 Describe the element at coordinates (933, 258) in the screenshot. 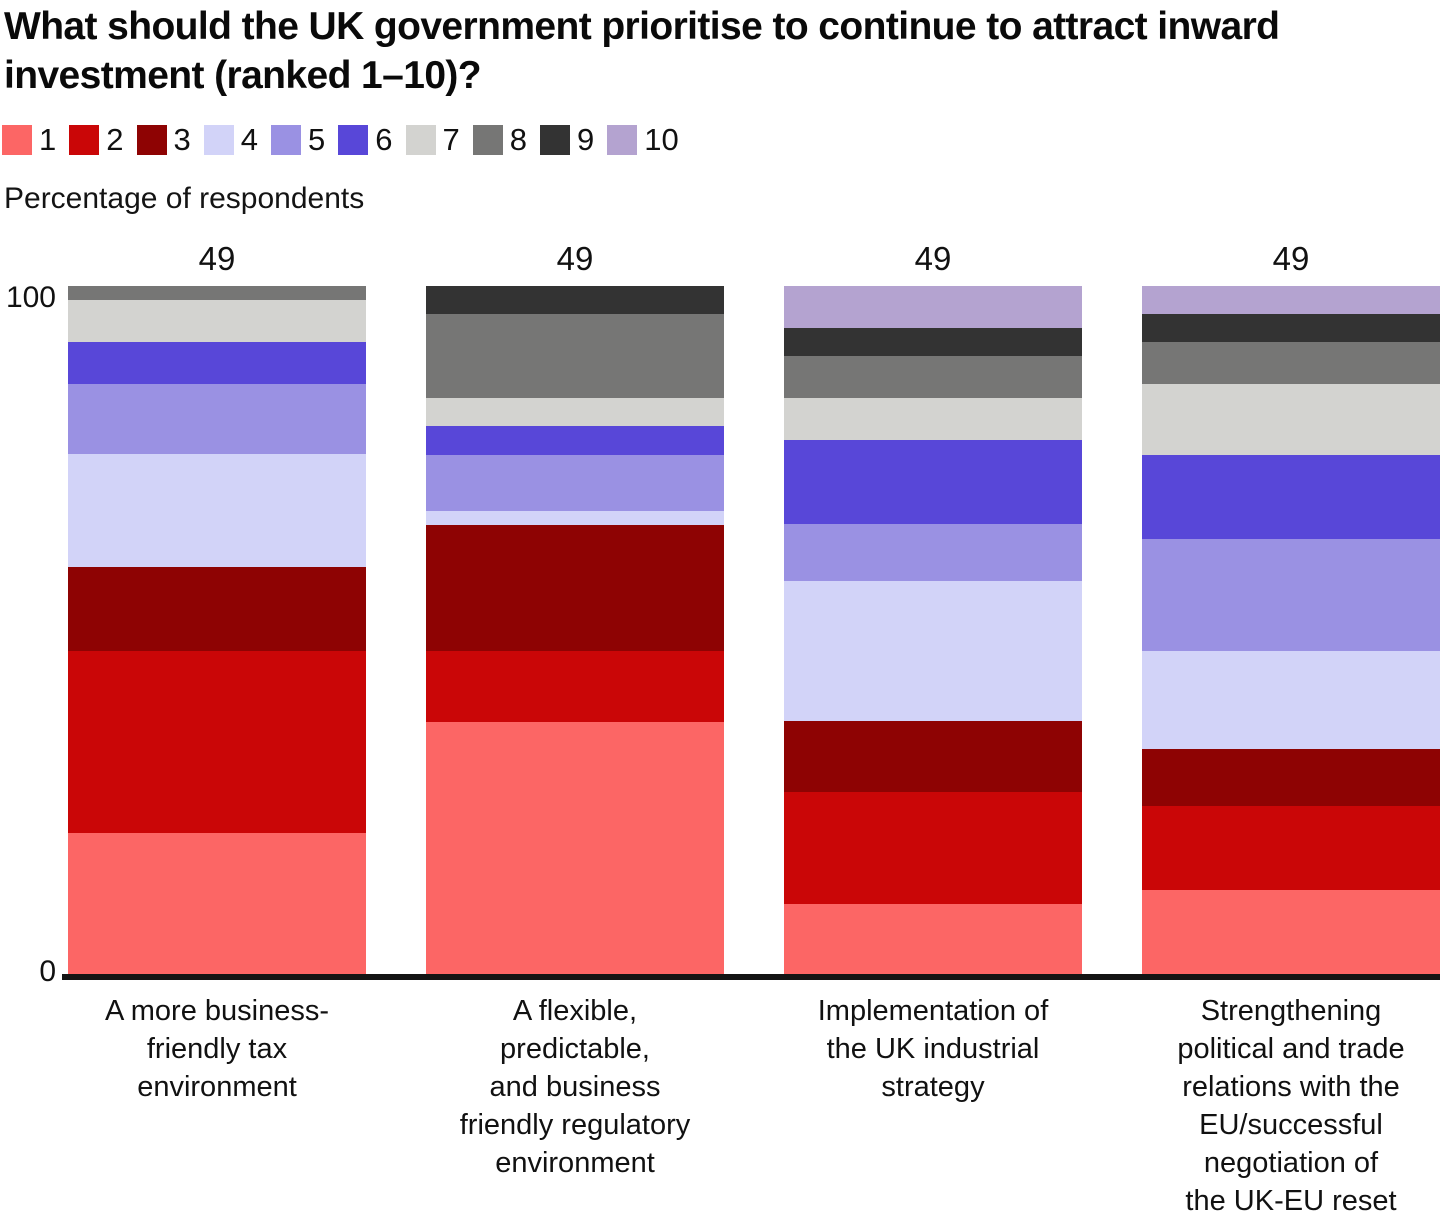

I see `bar-total-3: 49` at that location.